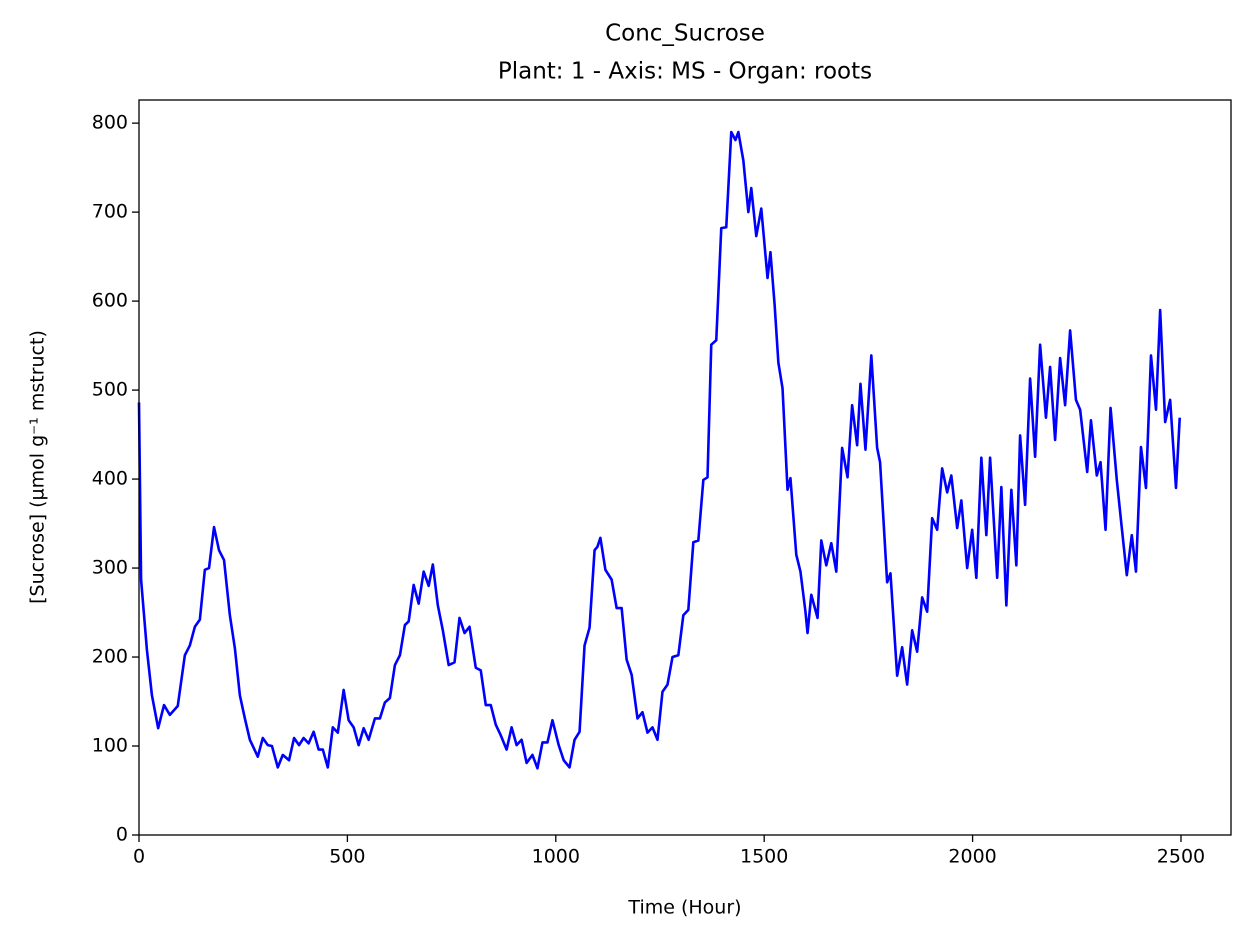  Describe the element at coordinates (139, 857) in the screenshot. I see `x-tick-label: 0` at that location.